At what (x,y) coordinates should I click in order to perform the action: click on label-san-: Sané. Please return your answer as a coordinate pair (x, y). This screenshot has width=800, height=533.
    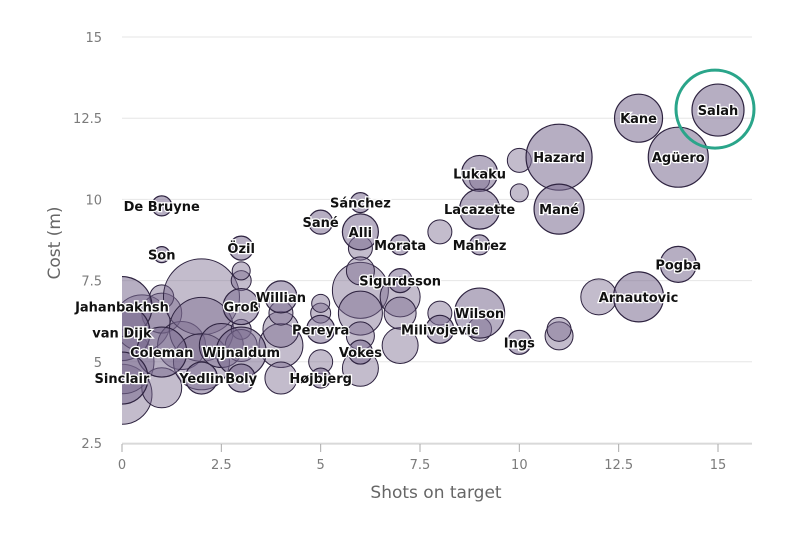
    Looking at the image, I should click on (321, 223).